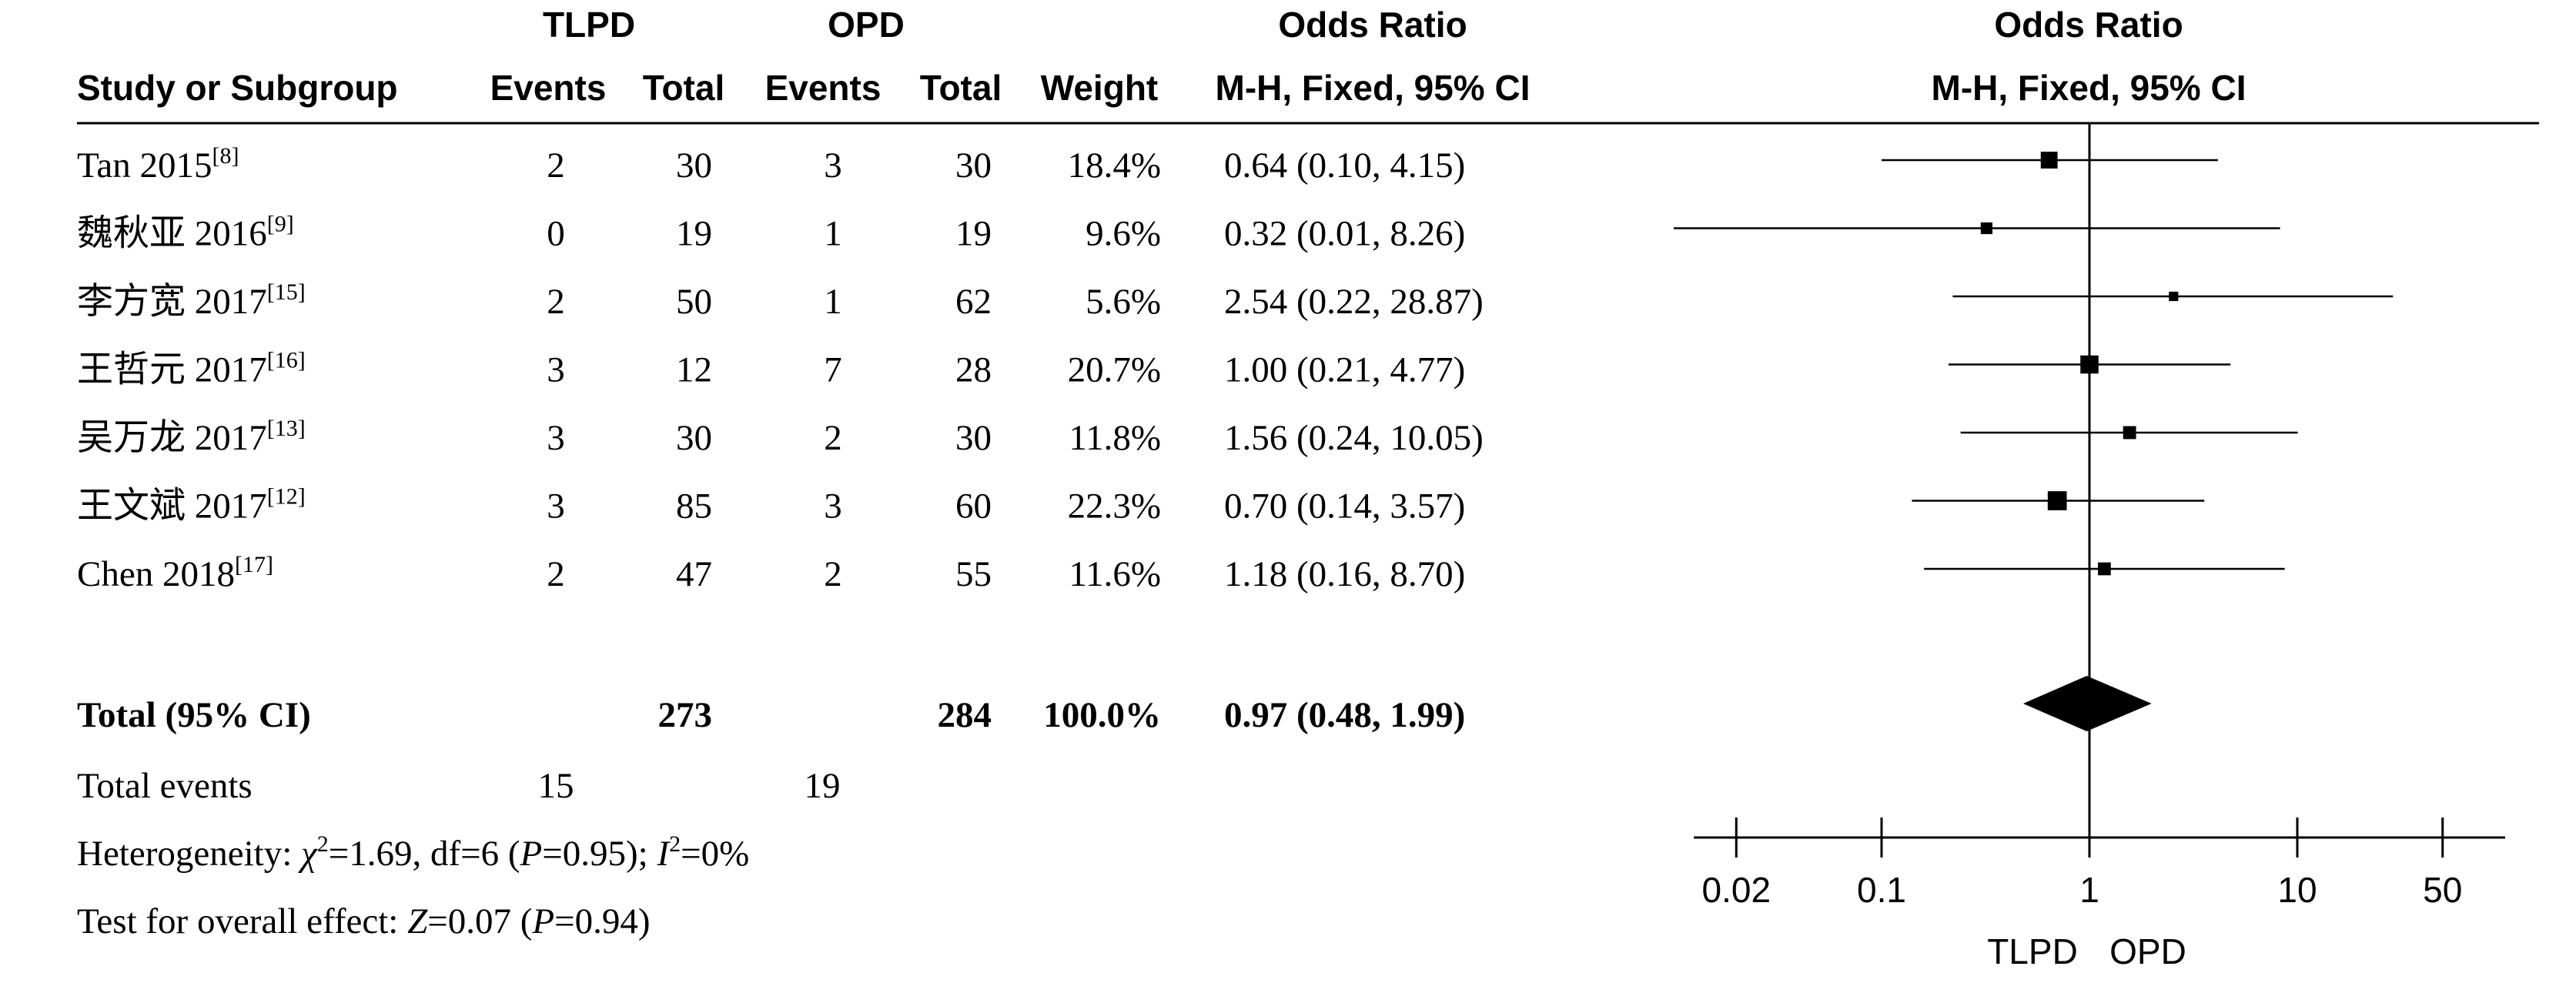 This screenshot has height=983, width=2576. Describe the element at coordinates (424, 854) in the screenshot. I see `chi-value: =1.69, df=6 (` at that location.